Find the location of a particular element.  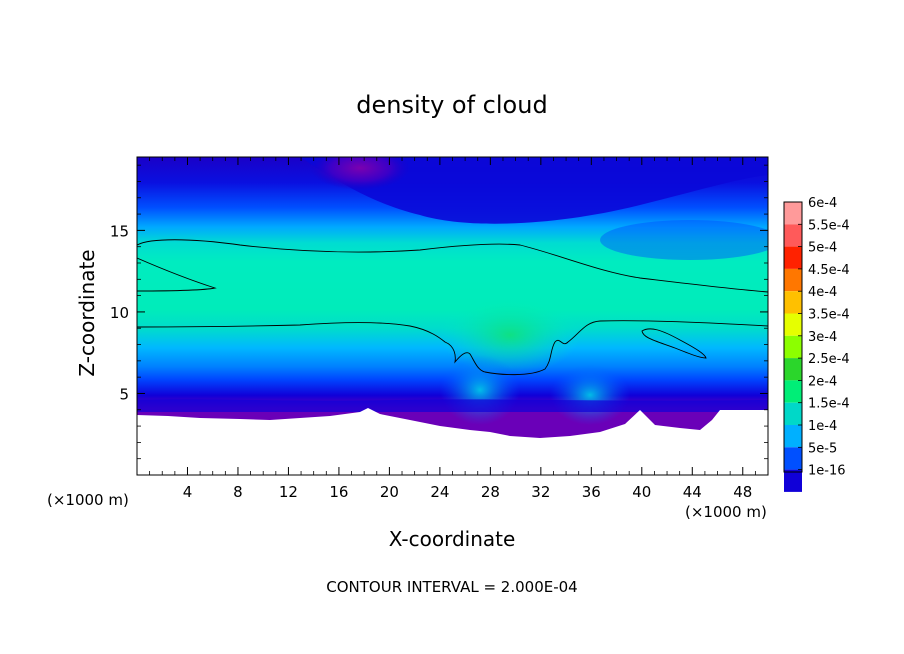

colorbar-frame is located at coordinates (793, 337).